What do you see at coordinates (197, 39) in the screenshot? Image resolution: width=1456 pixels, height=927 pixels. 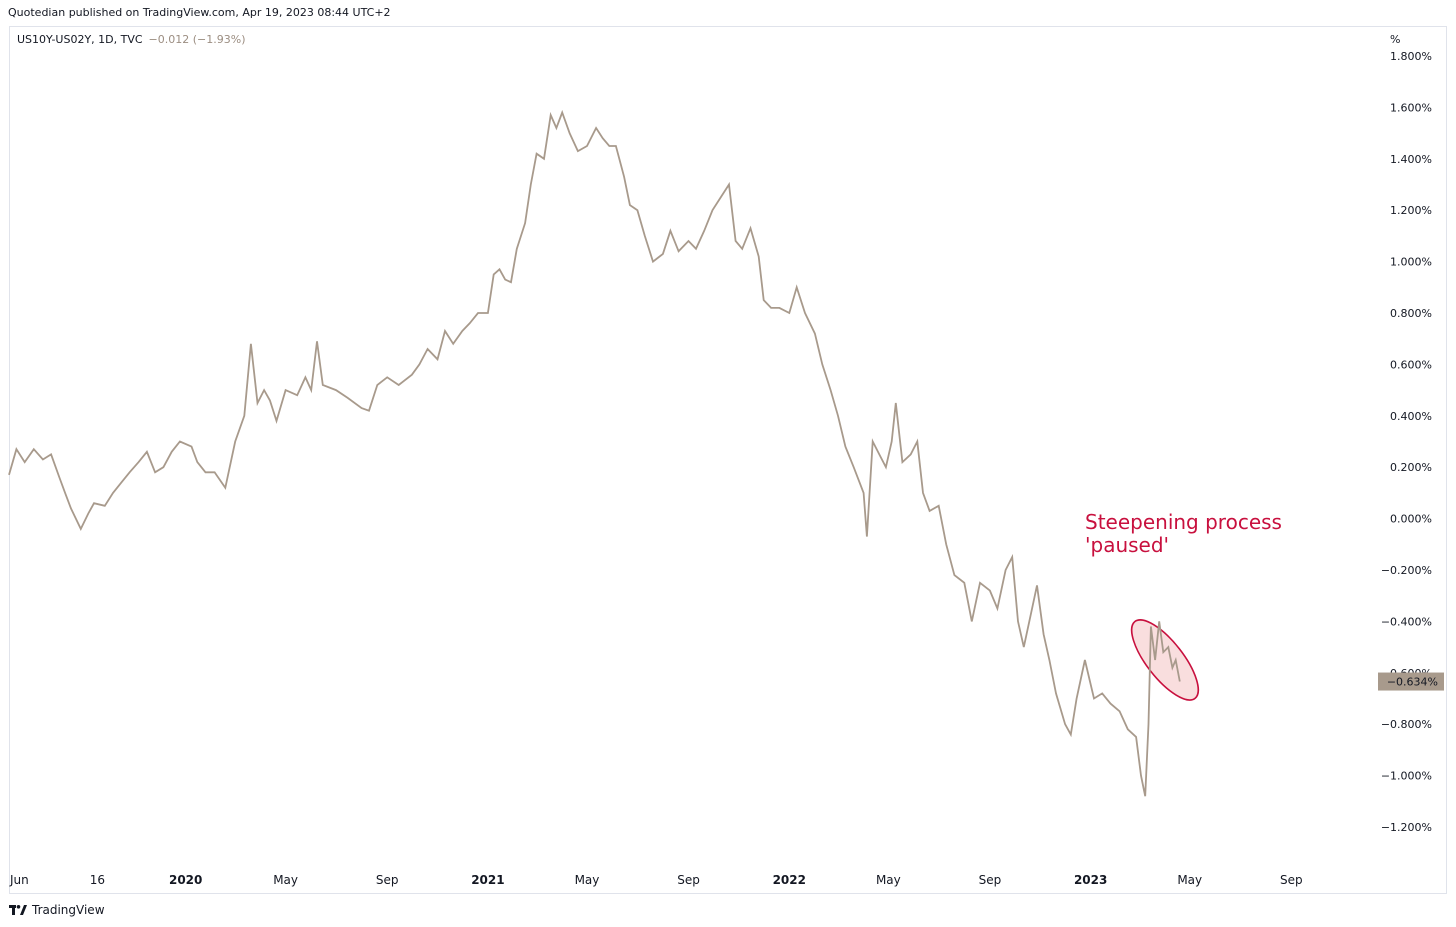 I see `legend-change: −0.012 (−1.93%)` at bounding box center [197, 39].